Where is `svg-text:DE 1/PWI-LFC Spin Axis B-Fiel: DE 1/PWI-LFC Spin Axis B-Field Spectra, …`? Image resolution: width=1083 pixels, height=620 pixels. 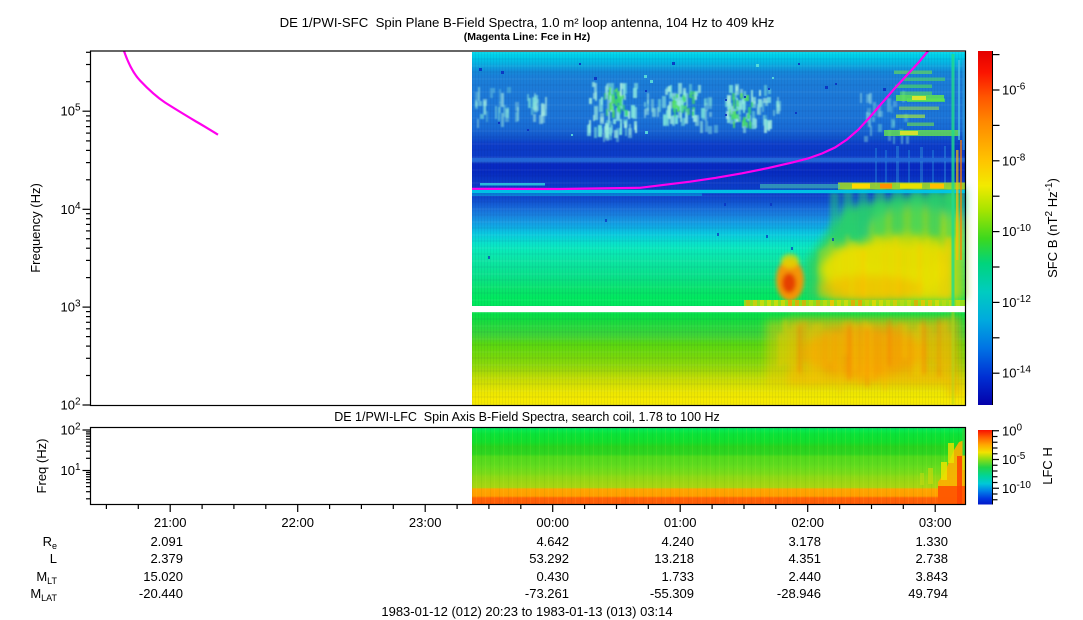
svg-text:DE 1/PWI-LFC Spin Axis B-Fiel: DE 1/PWI-LFC Spin Axis B-Field Spectra, … is located at coordinates (527, 417).